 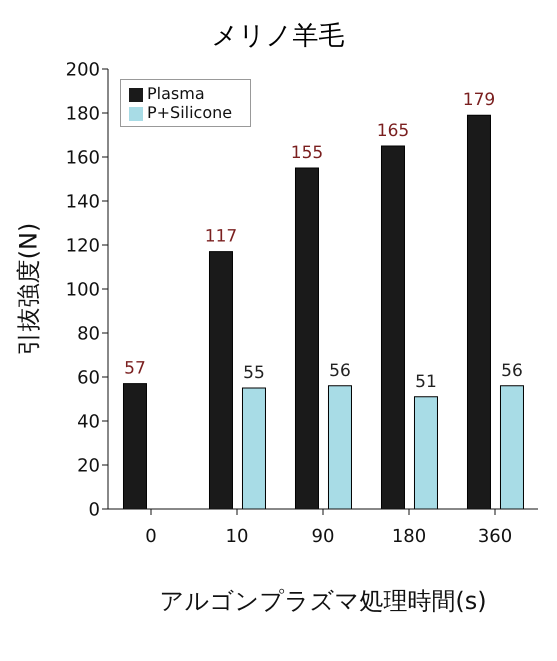 I want to click on y-tick-label: 120, so click(x=83, y=245).